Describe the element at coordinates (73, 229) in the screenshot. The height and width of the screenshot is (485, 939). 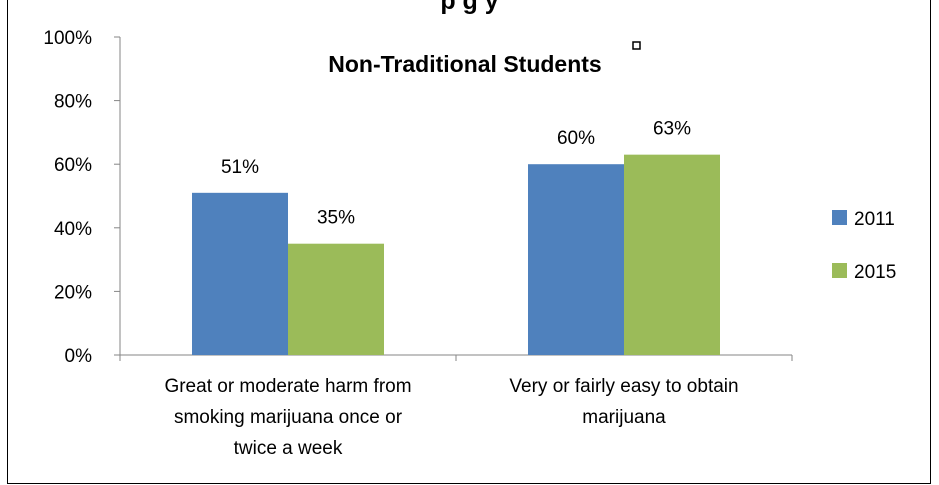
I see `y-tick-label: 40%` at that location.